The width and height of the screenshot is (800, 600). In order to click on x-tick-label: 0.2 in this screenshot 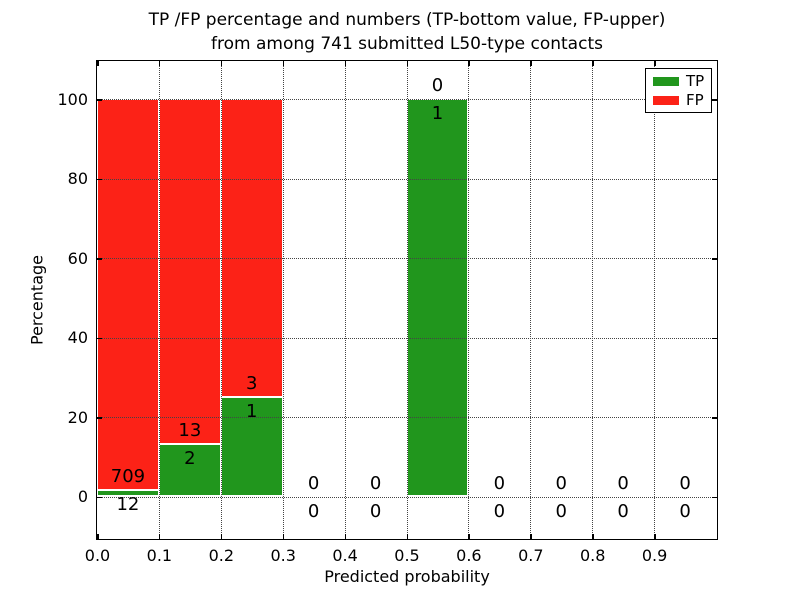, I will do `click(221, 555)`.